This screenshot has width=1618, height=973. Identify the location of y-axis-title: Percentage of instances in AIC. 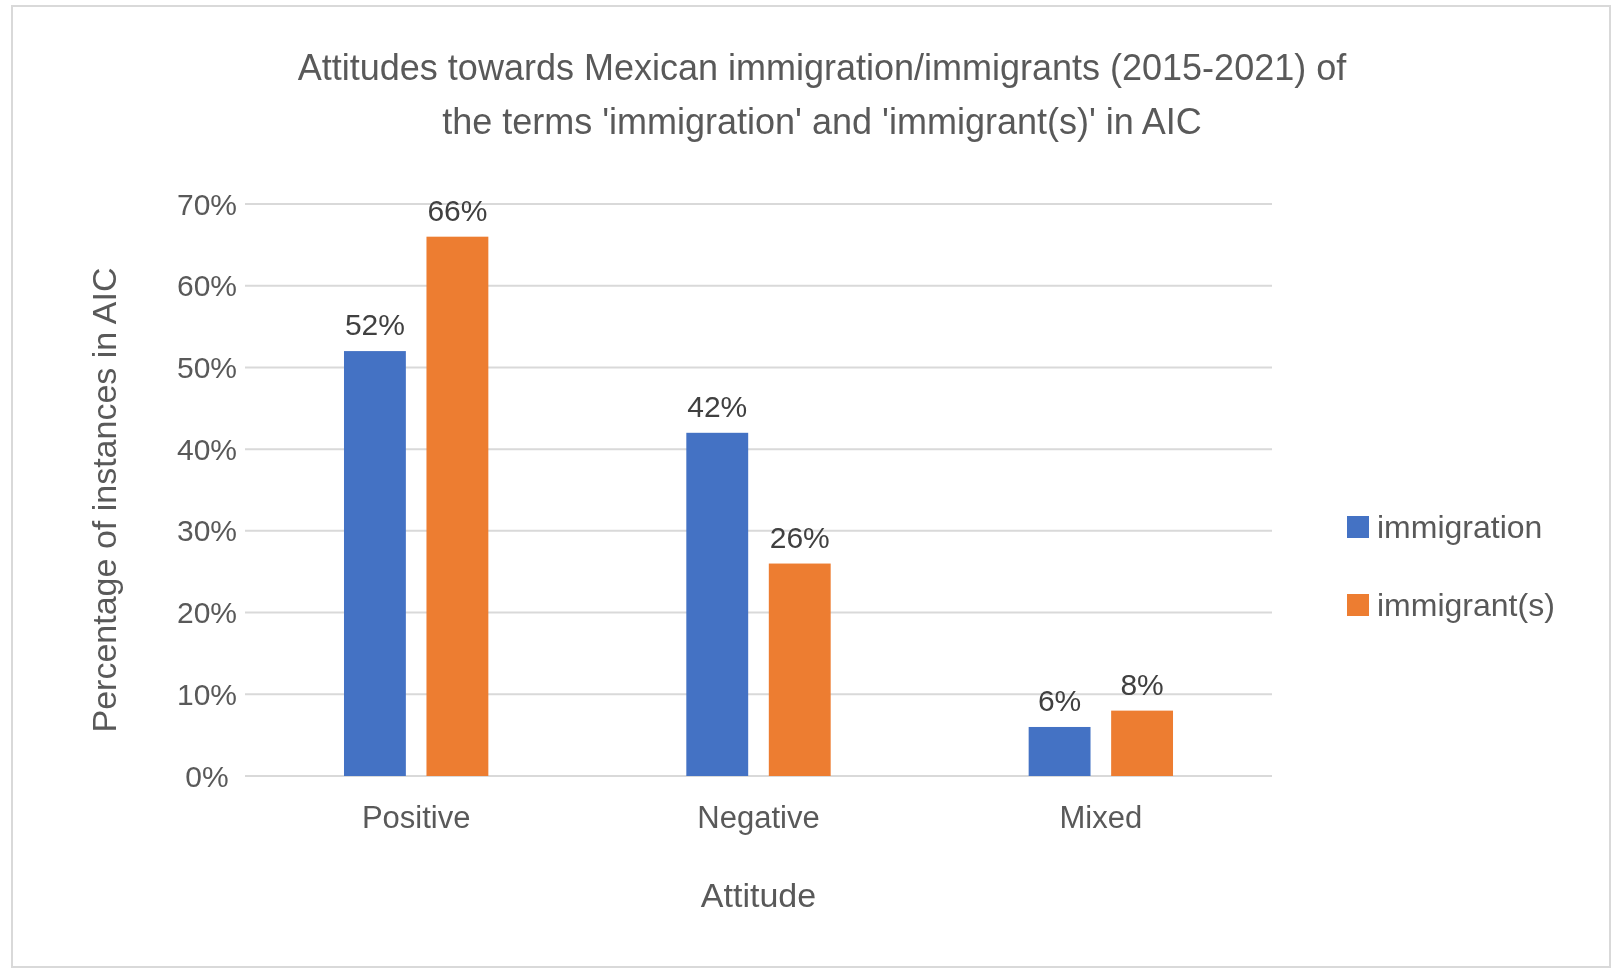
(104, 500).